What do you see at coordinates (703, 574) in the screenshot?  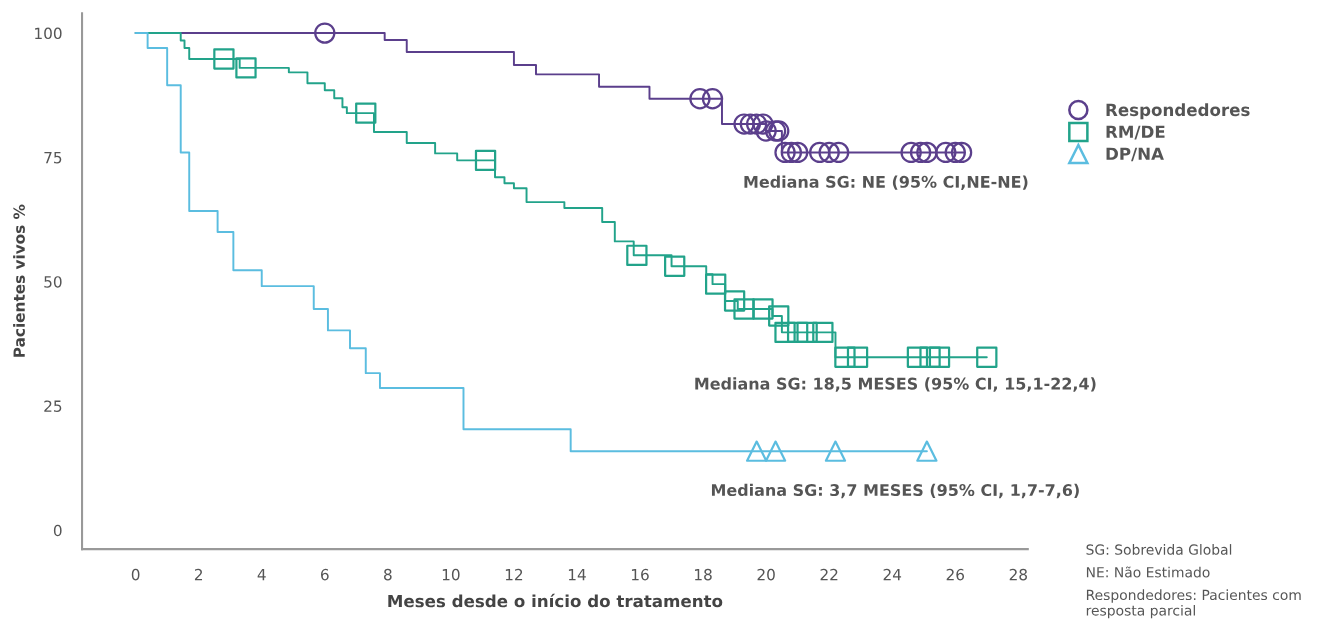 I see `x-tick-label: 18` at bounding box center [703, 574].